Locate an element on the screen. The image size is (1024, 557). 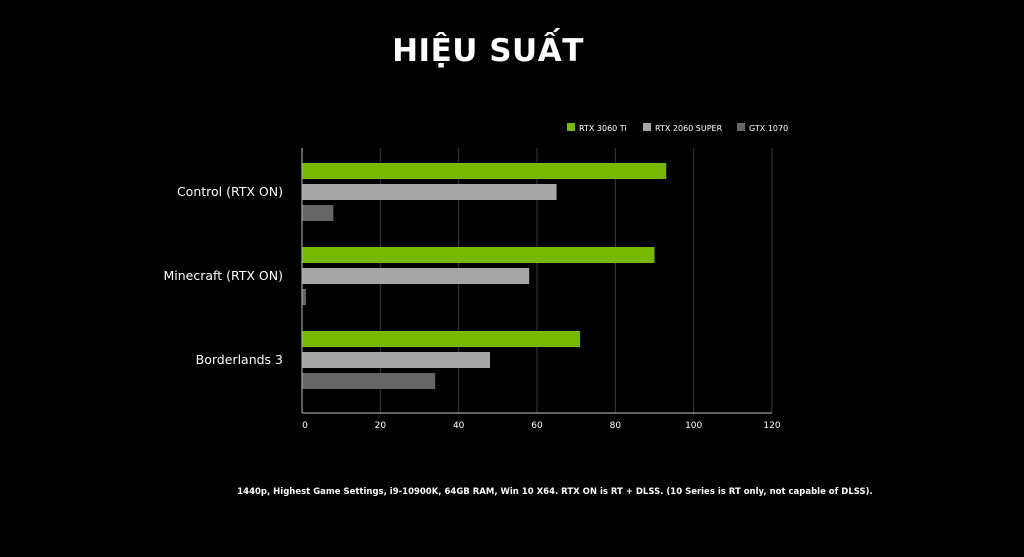
legend-label: GTX 1070 is located at coordinates (768, 128).